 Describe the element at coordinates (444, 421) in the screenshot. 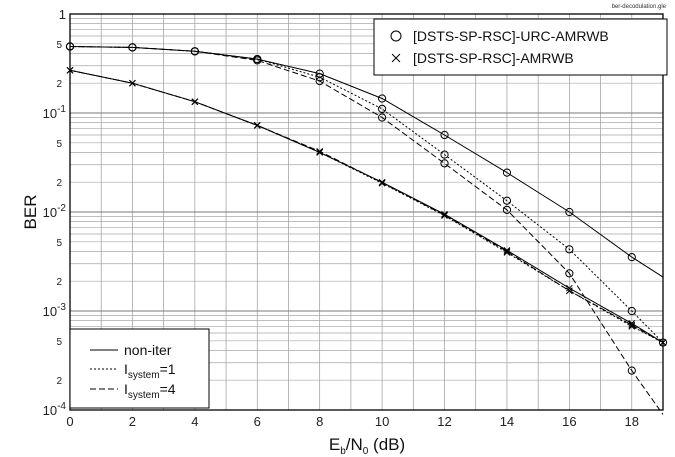

I see `x-tick-label: 12` at that location.